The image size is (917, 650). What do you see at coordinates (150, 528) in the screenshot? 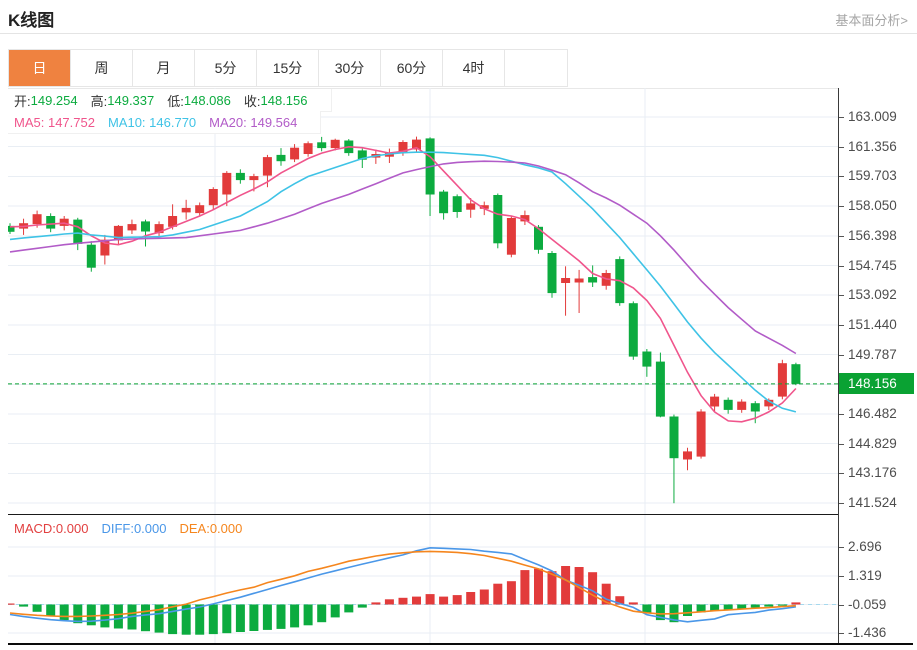
I see `diff-value: 0.000` at bounding box center [150, 528].